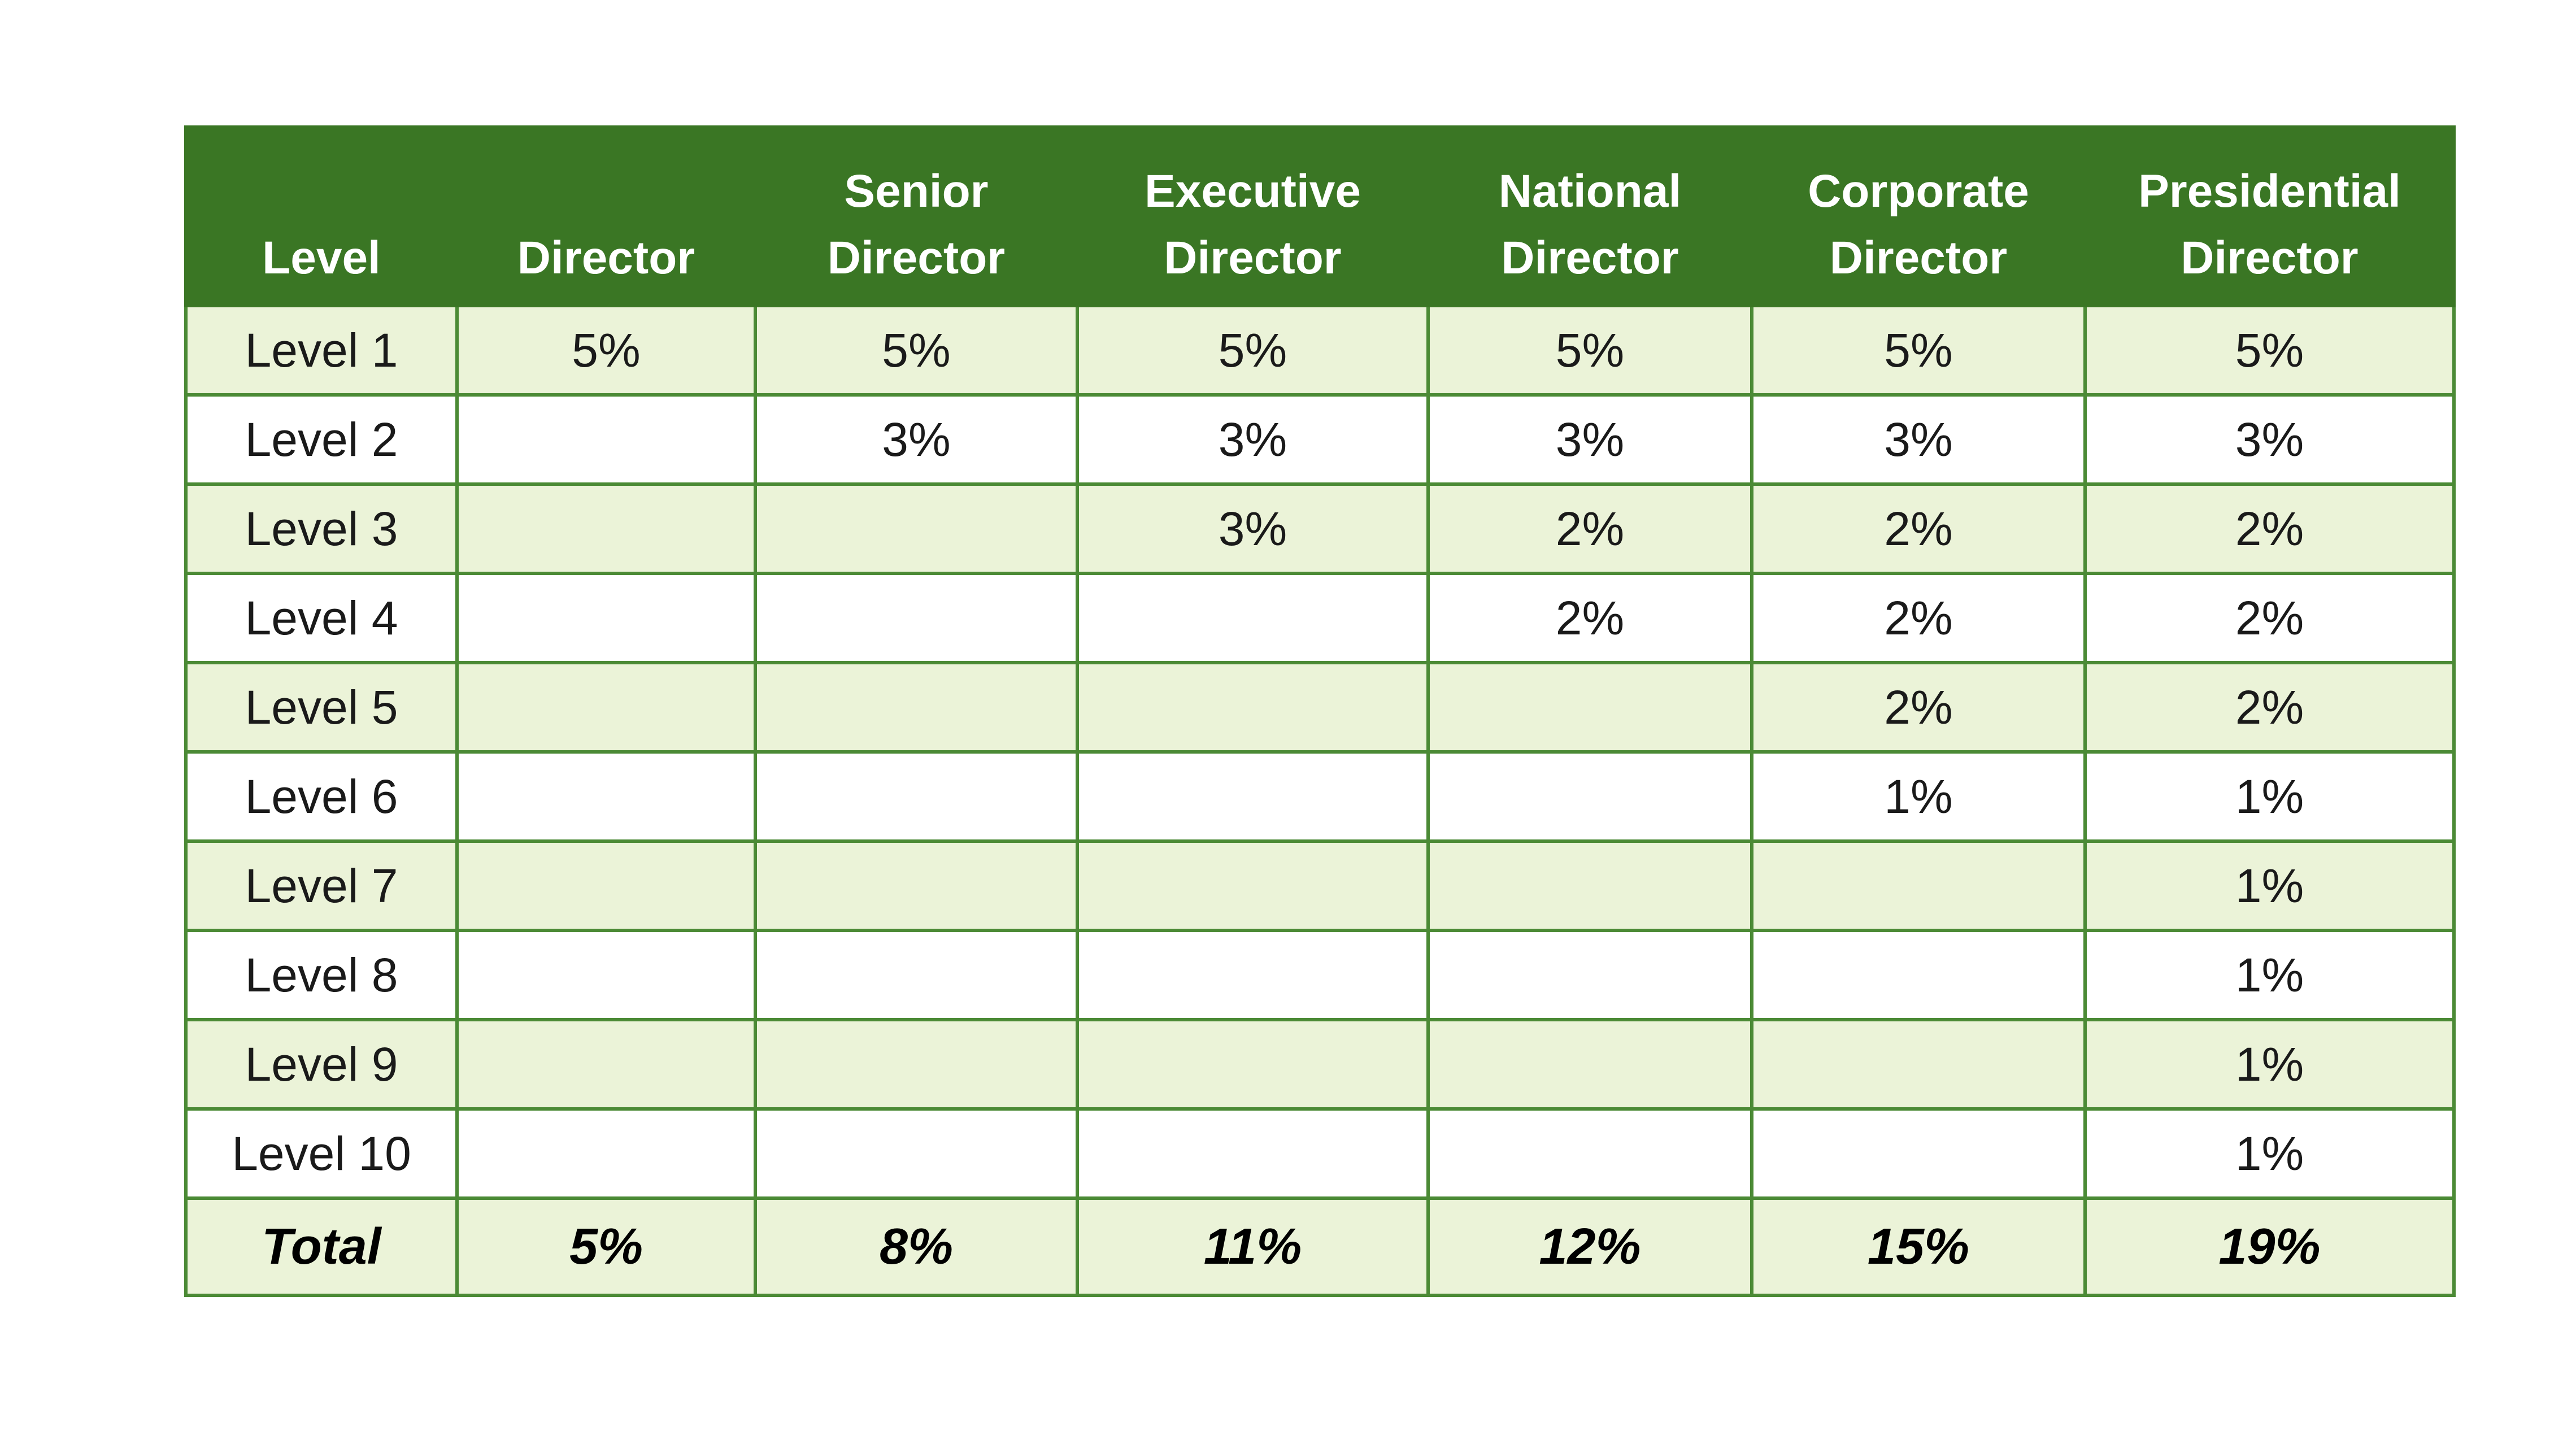  What do you see at coordinates (1918, 191) in the screenshot?
I see `header-line: Corporate` at bounding box center [1918, 191].